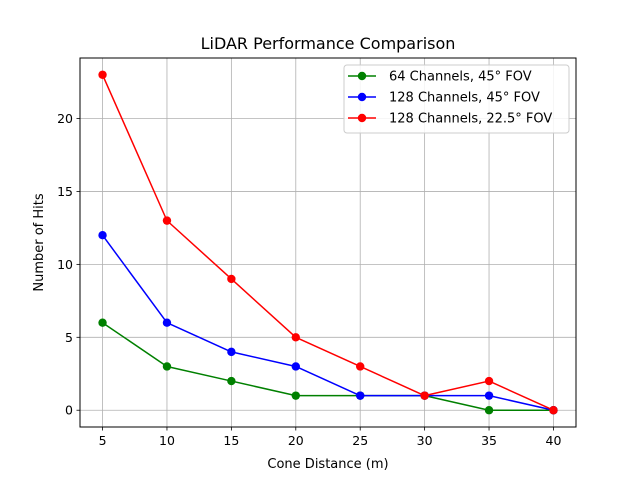 The width and height of the screenshot is (640, 480). Describe the element at coordinates (167, 440) in the screenshot. I see `x-tick-label: 10` at that location.